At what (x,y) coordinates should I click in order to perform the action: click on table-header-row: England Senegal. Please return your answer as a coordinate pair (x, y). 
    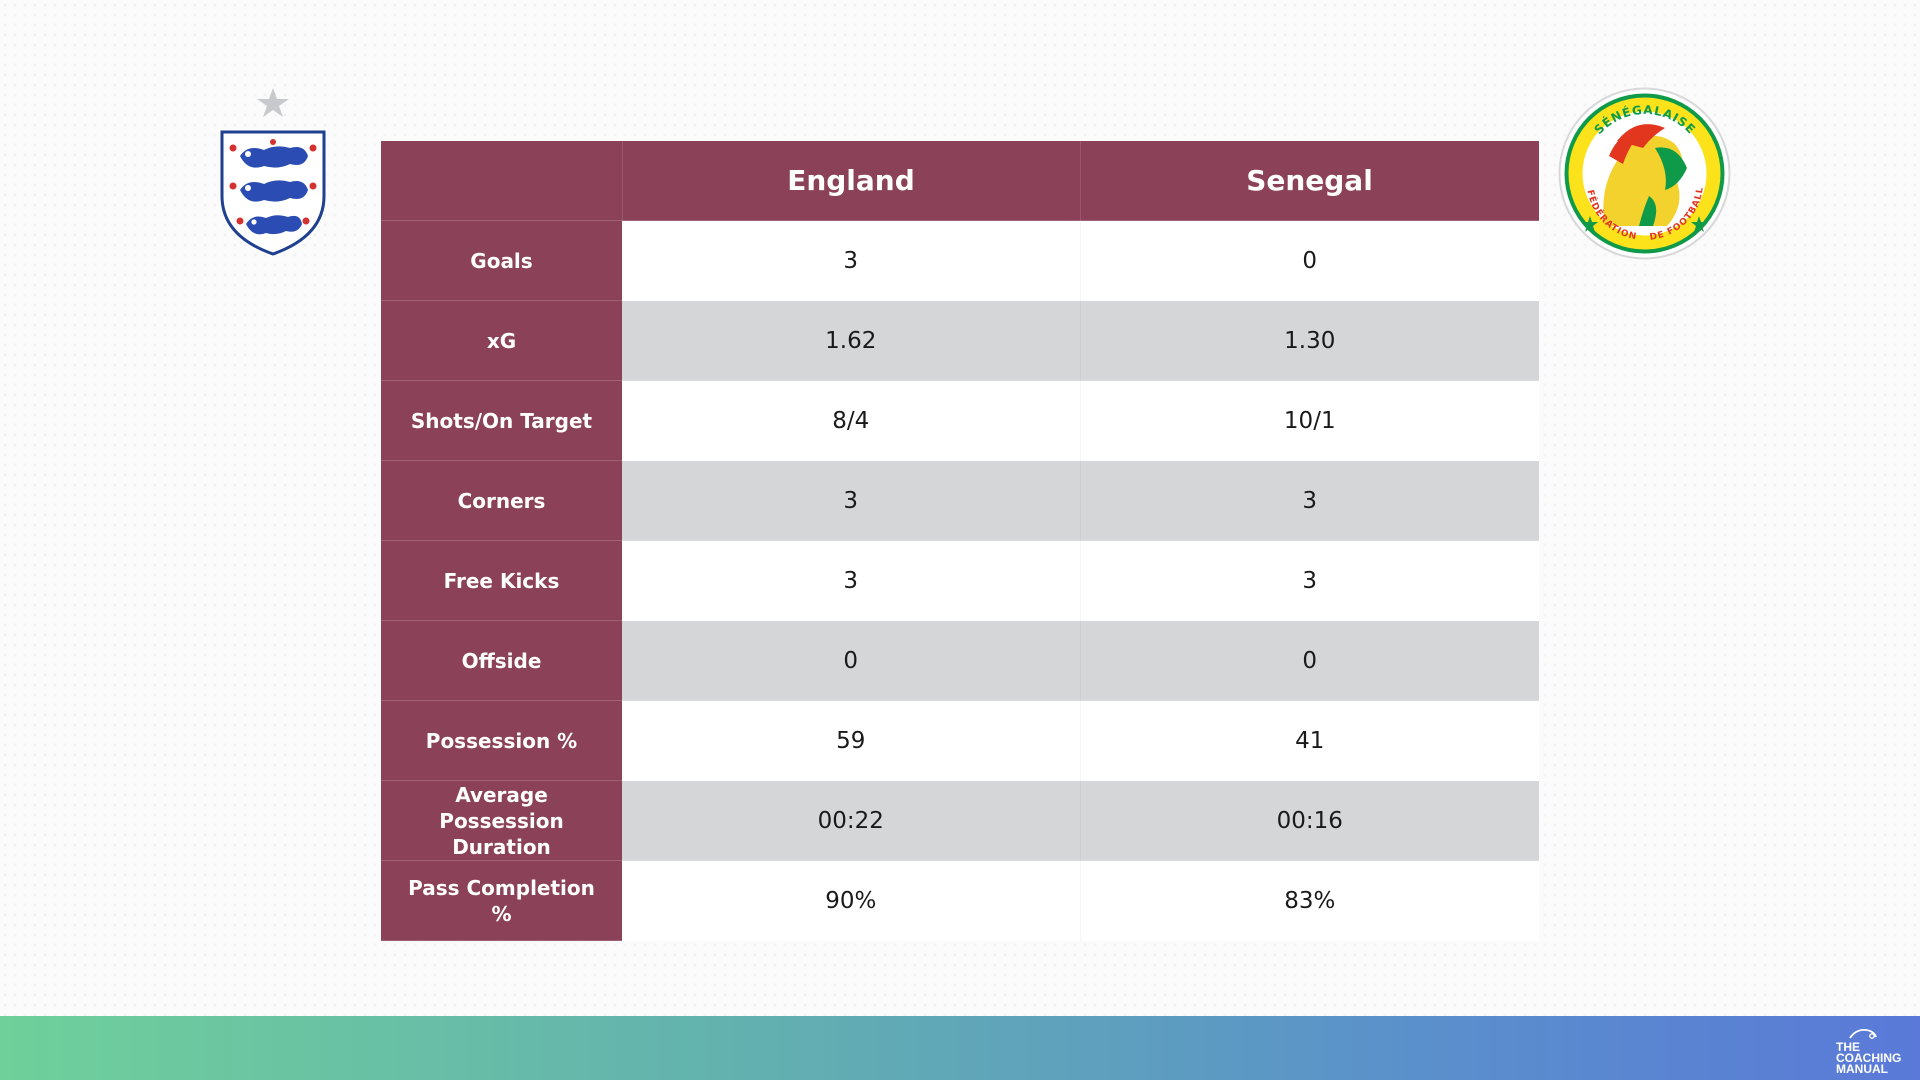
    Looking at the image, I should click on (960, 181).